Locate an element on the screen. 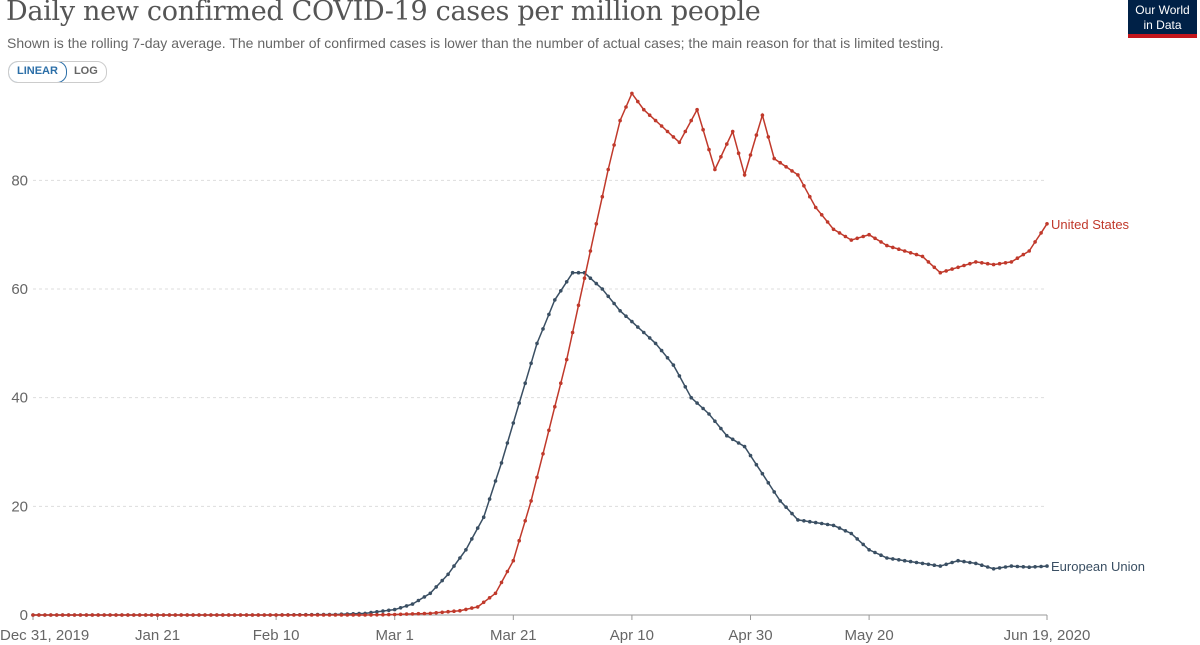  log-scale-button: LOG is located at coordinates (85, 71).